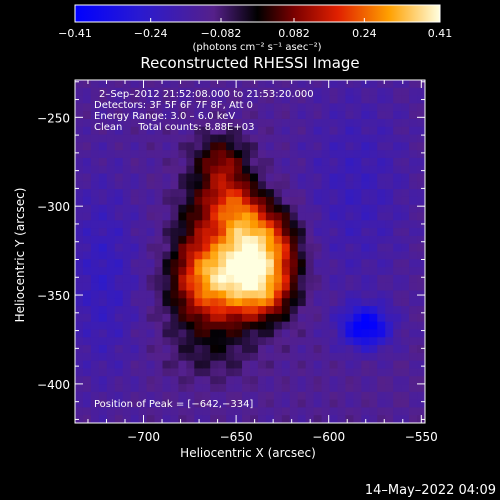 The image size is (500, 500). I want to click on x-tick-label: −600, so click(328, 437).